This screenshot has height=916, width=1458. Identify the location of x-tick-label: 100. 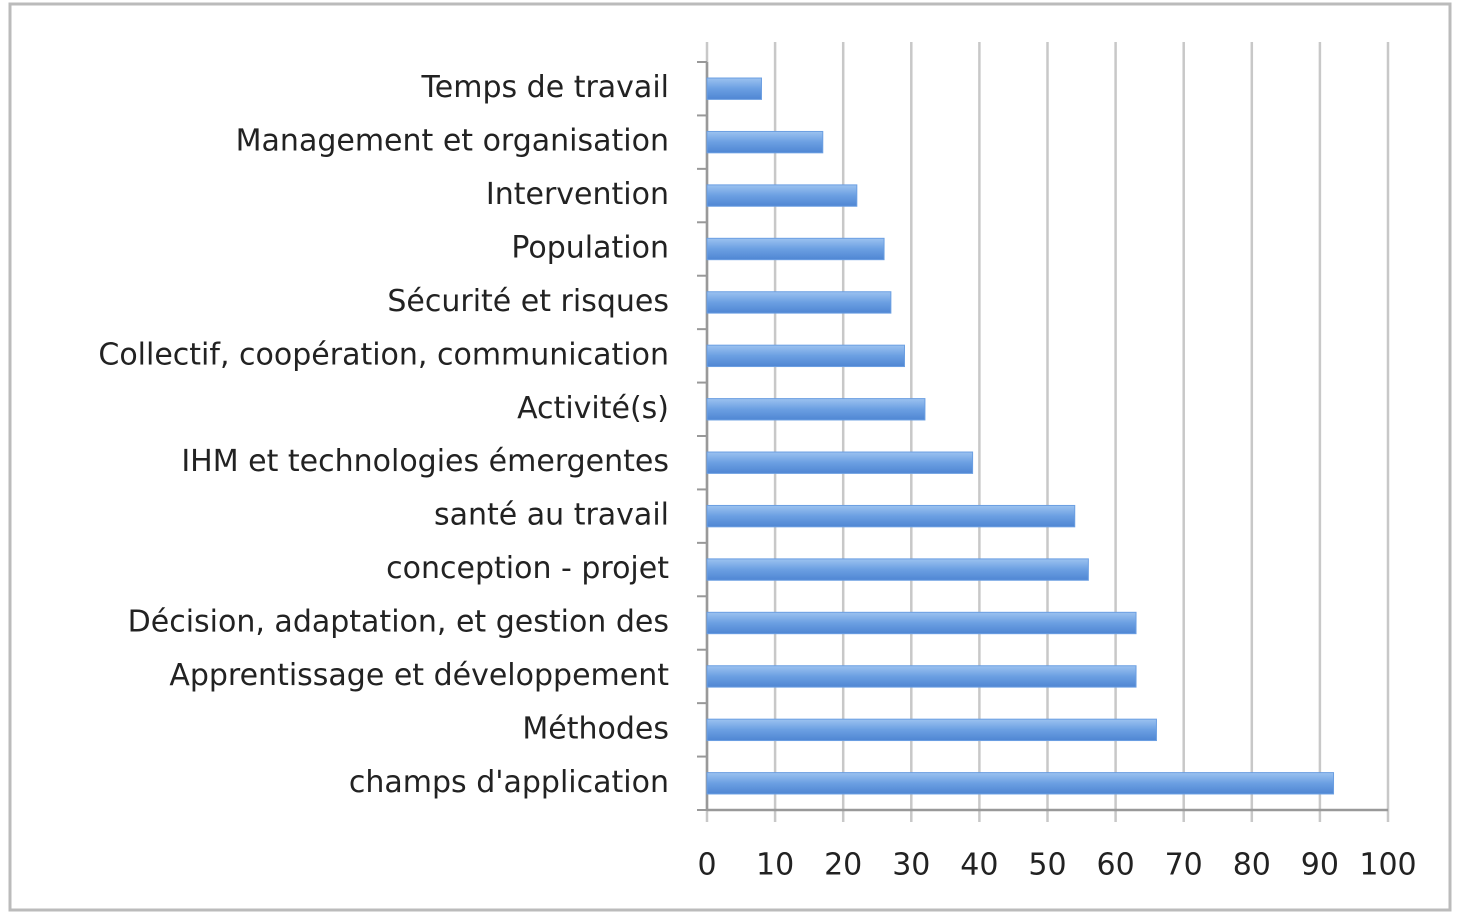
(1387, 865).